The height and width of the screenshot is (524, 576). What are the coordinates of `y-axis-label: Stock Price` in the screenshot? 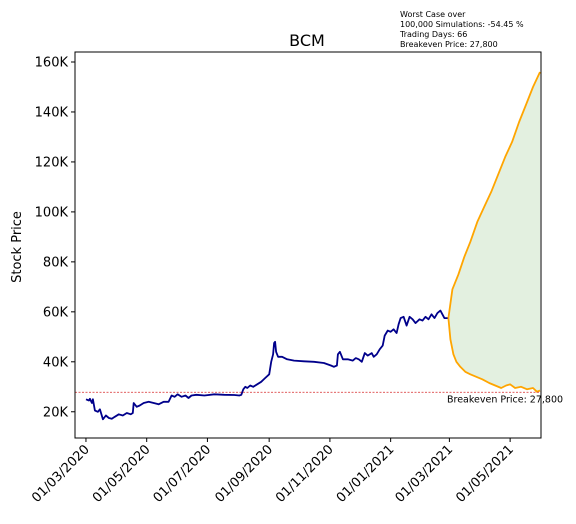 It's located at (17, 247).